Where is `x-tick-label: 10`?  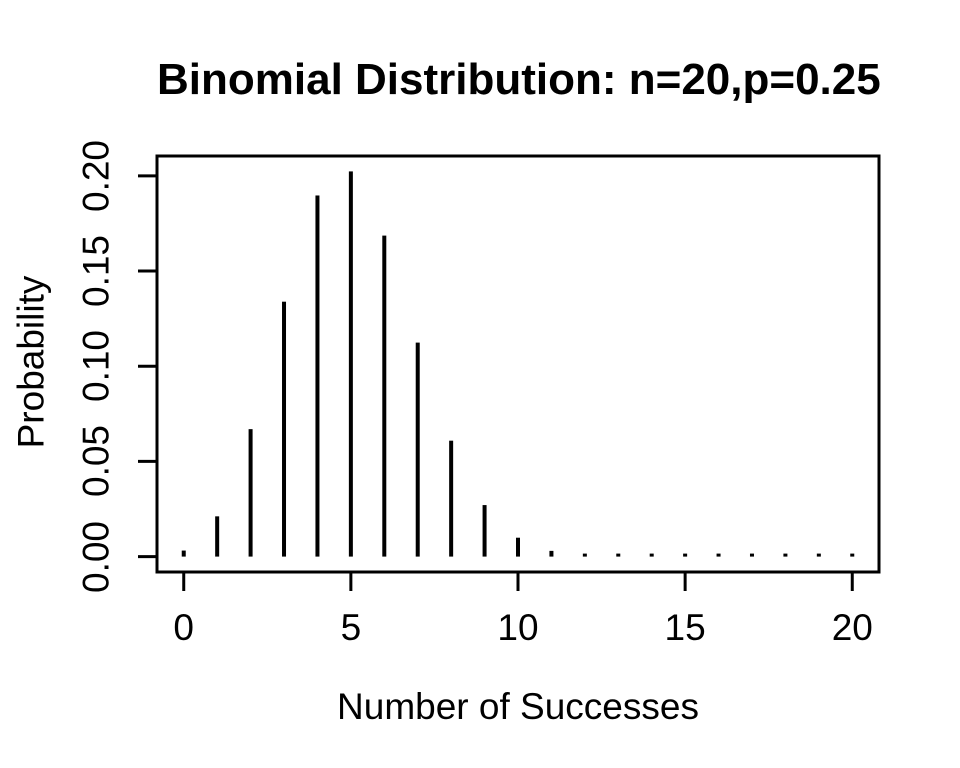
x-tick-label: 10 is located at coordinates (518, 627).